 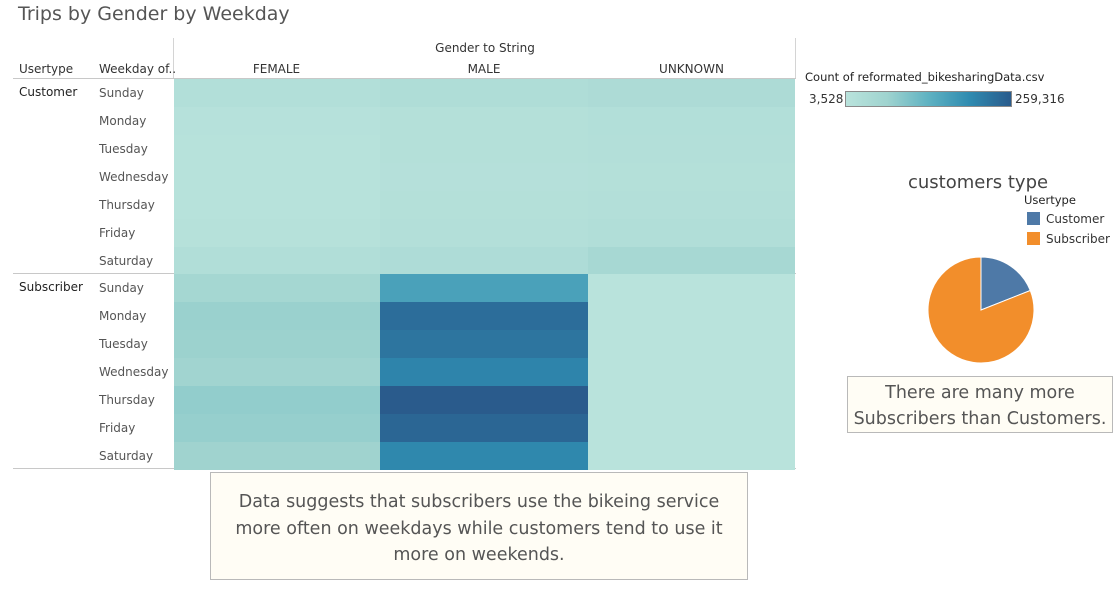 What do you see at coordinates (1050, 200) in the screenshot?
I see `pie-legend-title: Usertype` at bounding box center [1050, 200].